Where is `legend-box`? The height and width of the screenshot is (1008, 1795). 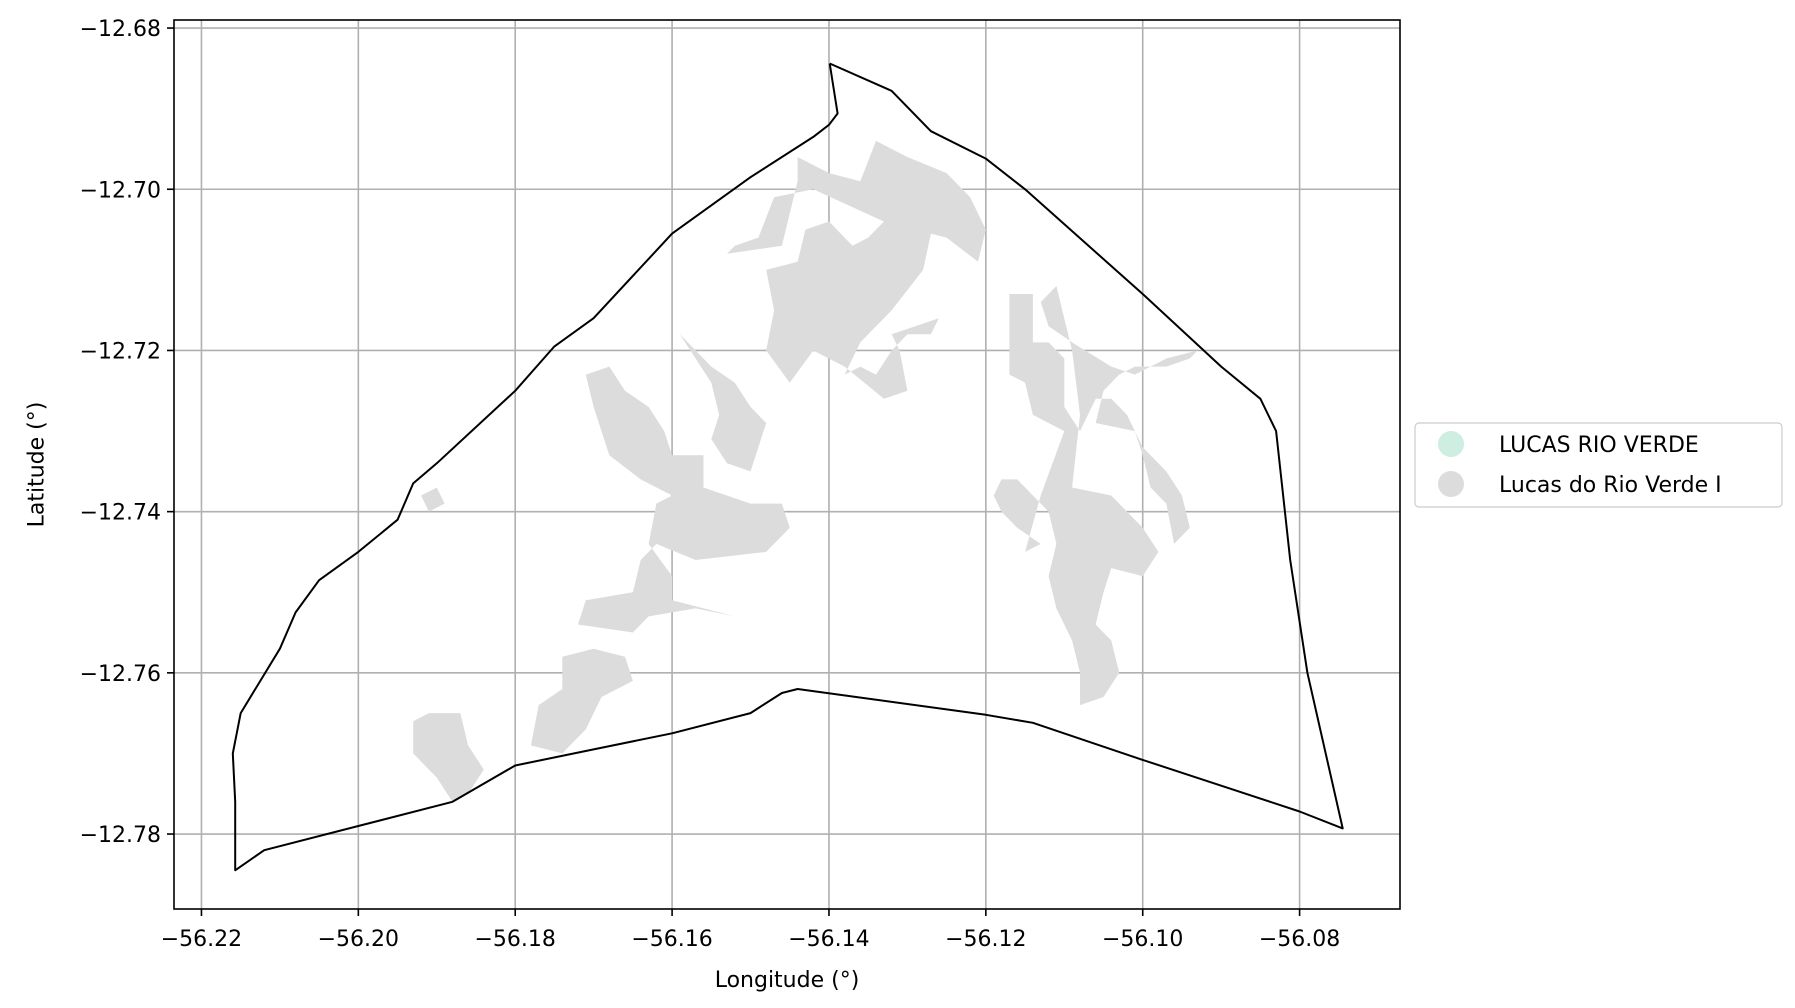
legend-box is located at coordinates (1598, 465).